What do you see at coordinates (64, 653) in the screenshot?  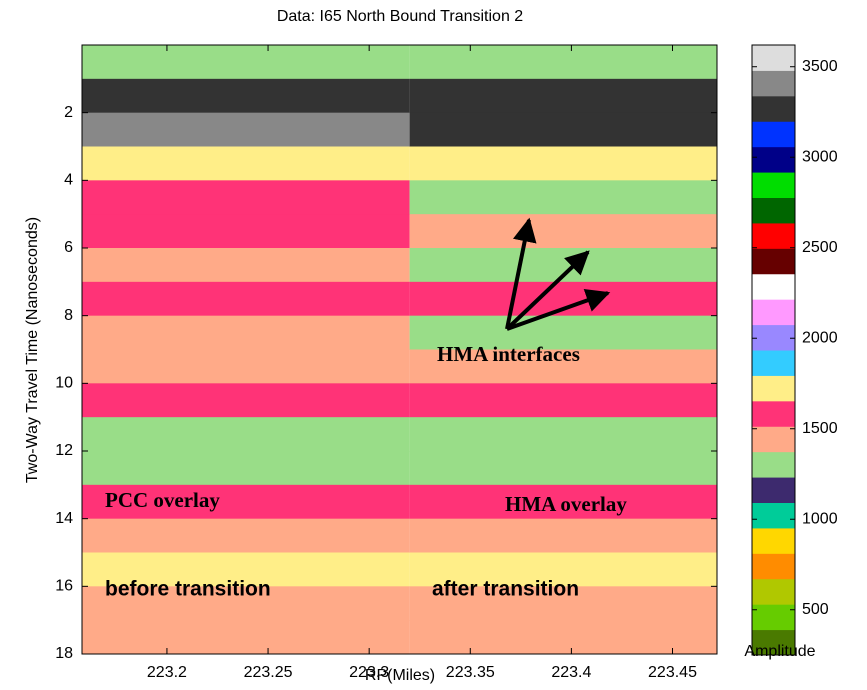 I see `y-tick-label: 18` at bounding box center [64, 653].